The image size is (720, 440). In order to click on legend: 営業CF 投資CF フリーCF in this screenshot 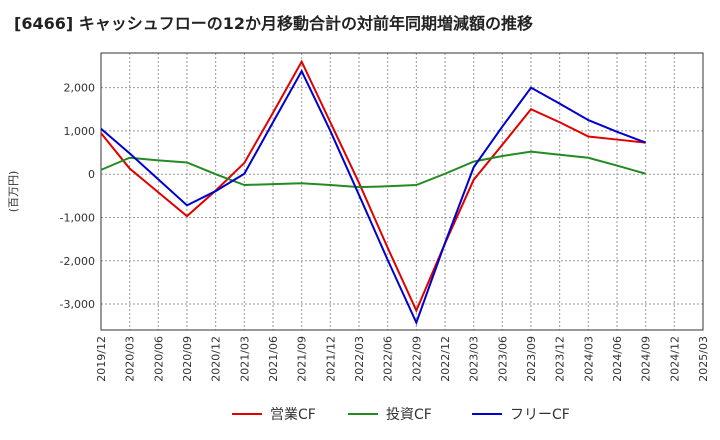, I will do `click(401, 415)`.